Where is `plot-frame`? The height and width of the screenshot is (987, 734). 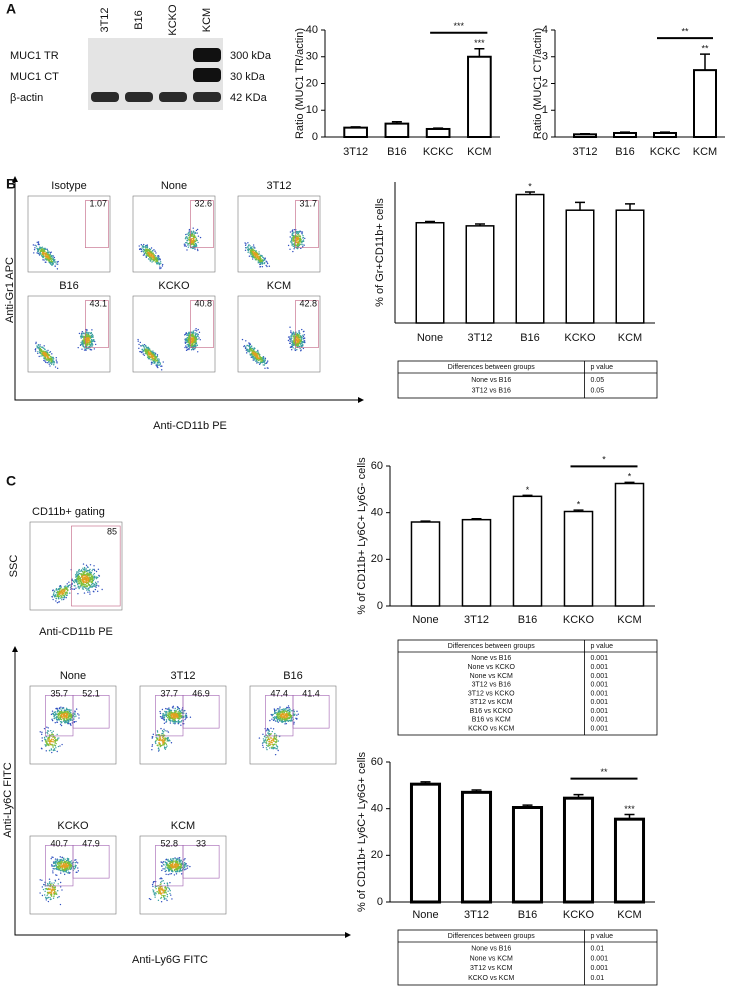
plot-frame is located at coordinates (174, 234).